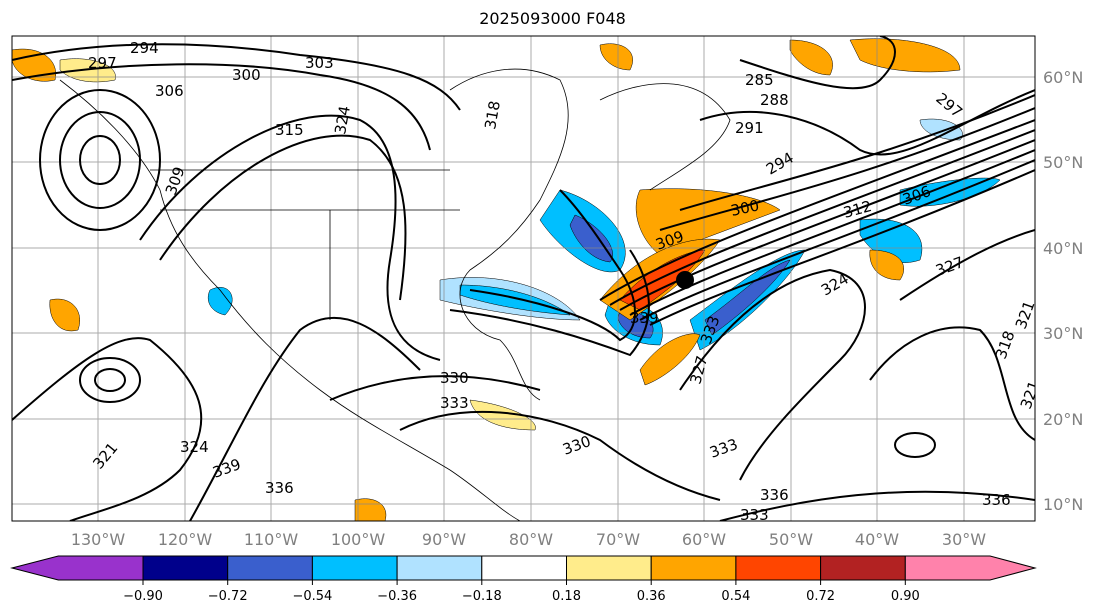  What do you see at coordinates (774, 100) in the screenshot?
I see `svg-text: 288` at bounding box center [774, 100].